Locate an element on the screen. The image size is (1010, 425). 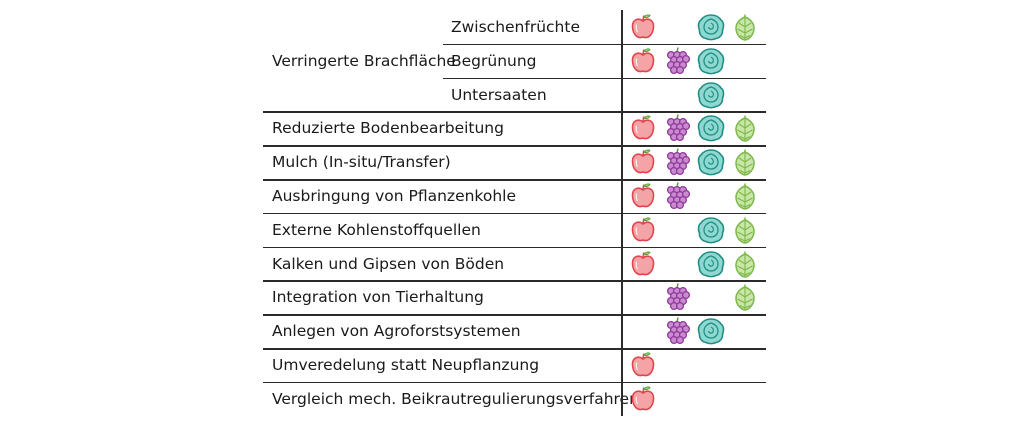
row-label: Integration von Tierhaltung is located at coordinates (378, 297).